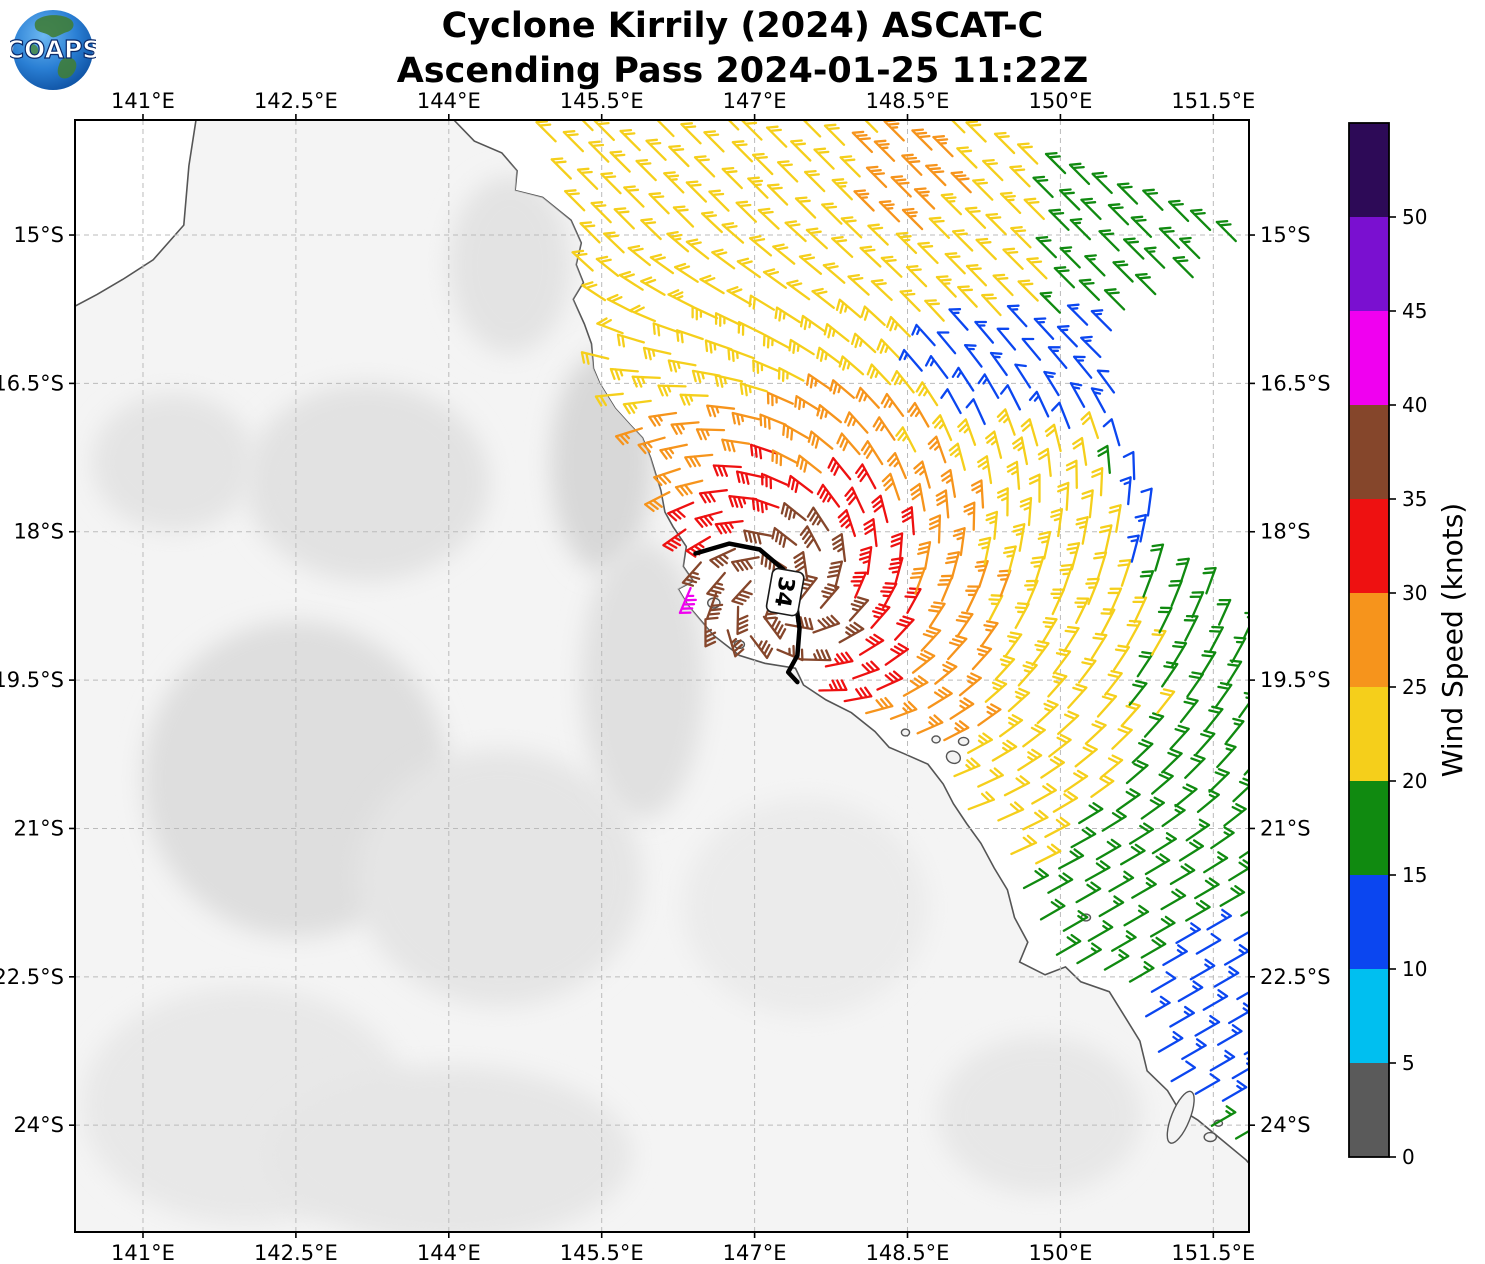 The height and width of the screenshot is (1264, 1485). I want to click on y-tick-label-right: 22.5°S, so click(1295, 977).